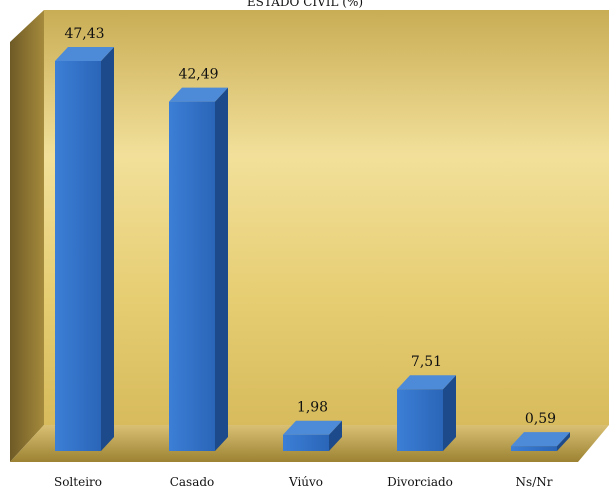 The image size is (609, 490). What do you see at coordinates (540, 419) in the screenshot?
I see `data-label: 0,59` at bounding box center [540, 419].